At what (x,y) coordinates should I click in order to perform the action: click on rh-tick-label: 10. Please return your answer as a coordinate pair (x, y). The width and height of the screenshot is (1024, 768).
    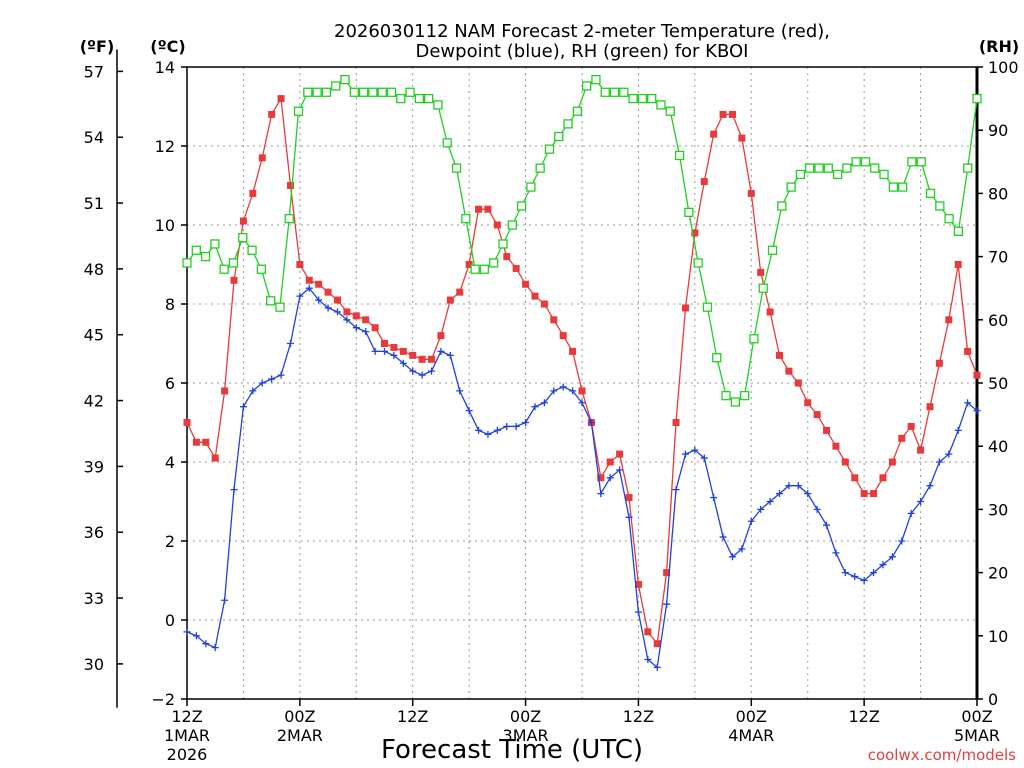
    Looking at the image, I should click on (998, 636).